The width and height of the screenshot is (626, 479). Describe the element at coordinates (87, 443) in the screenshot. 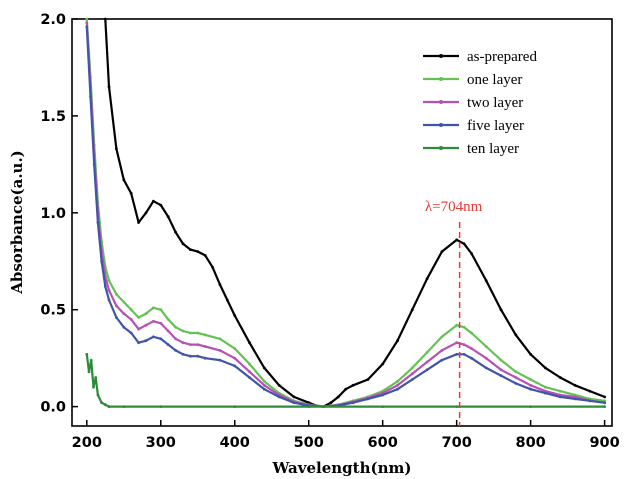

I see `x-tick-label: 200` at that location.